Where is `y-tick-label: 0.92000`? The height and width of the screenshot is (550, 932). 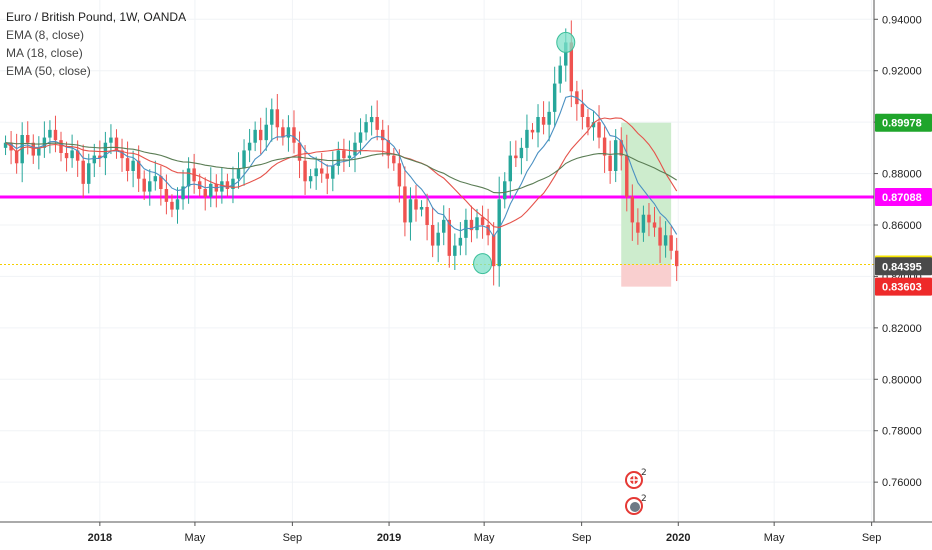
y-tick-label: 0.92000 is located at coordinates (902, 72).